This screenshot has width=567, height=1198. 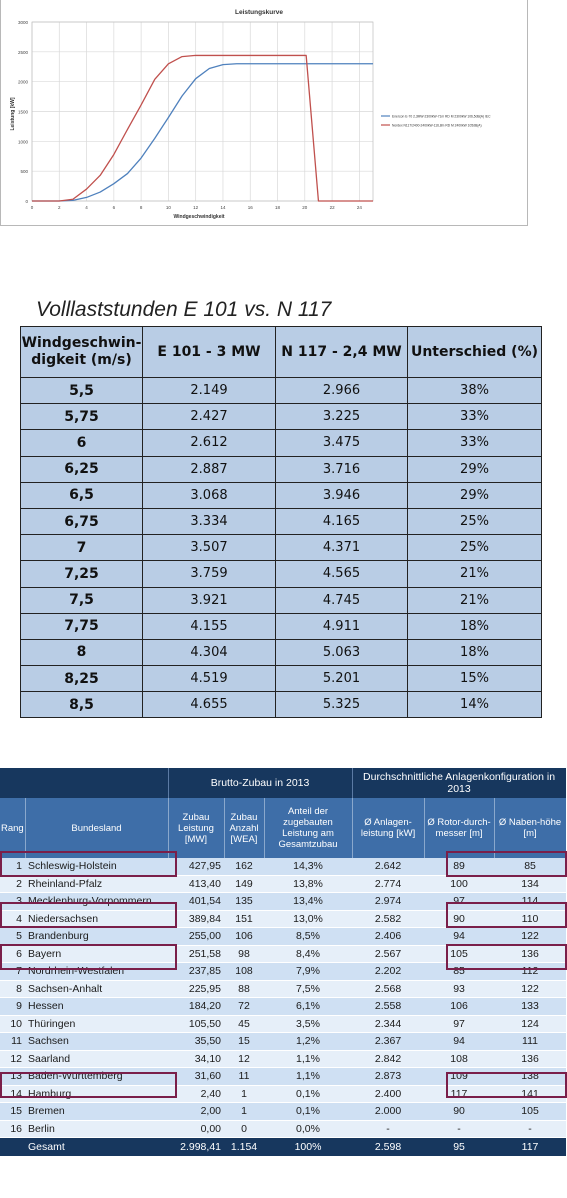 What do you see at coordinates (388, 901) in the screenshot?
I see `table2-cell: 2.974` at bounding box center [388, 901].